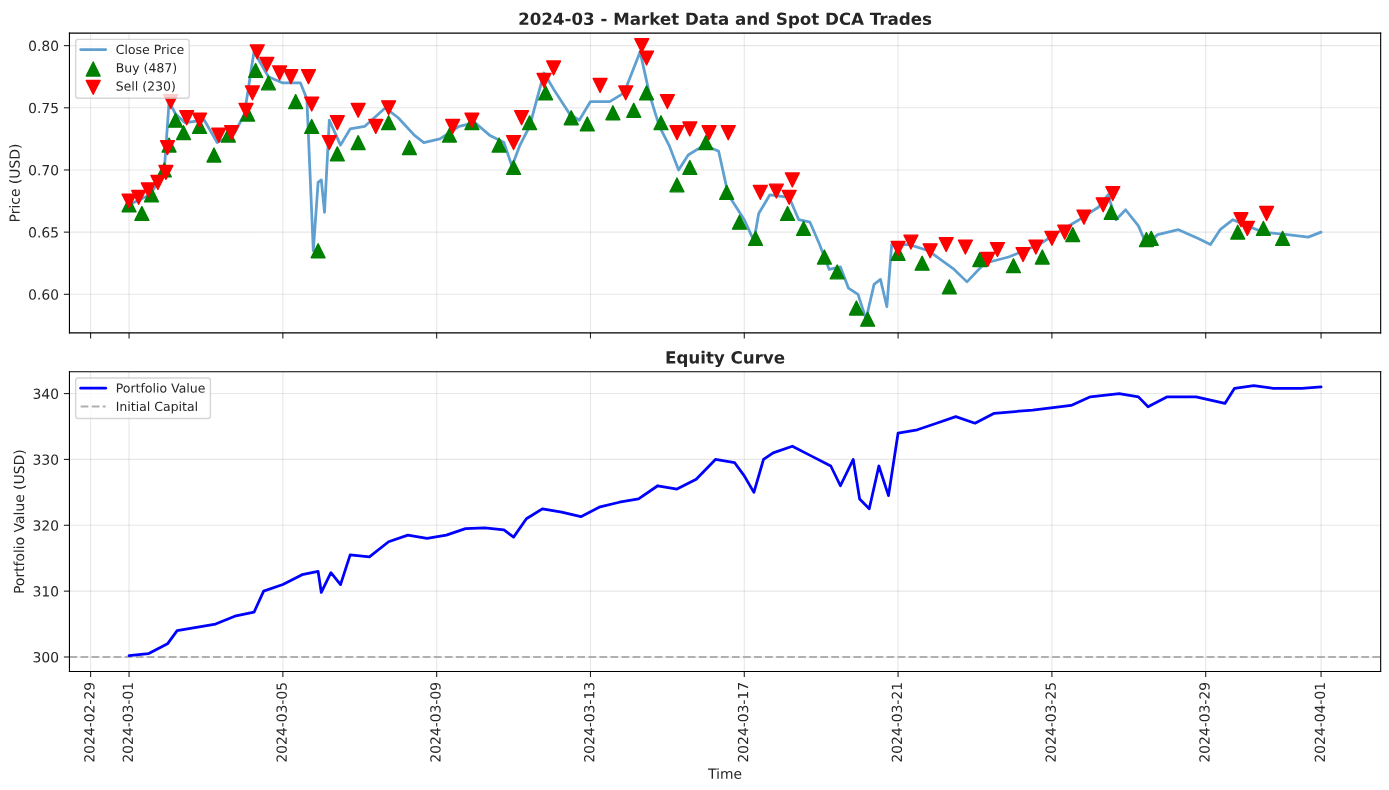 The width and height of the screenshot is (1389, 790). Describe the element at coordinates (128, 722) in the screenshot. I see `x-tick-label: 2024-03-01` at that location.